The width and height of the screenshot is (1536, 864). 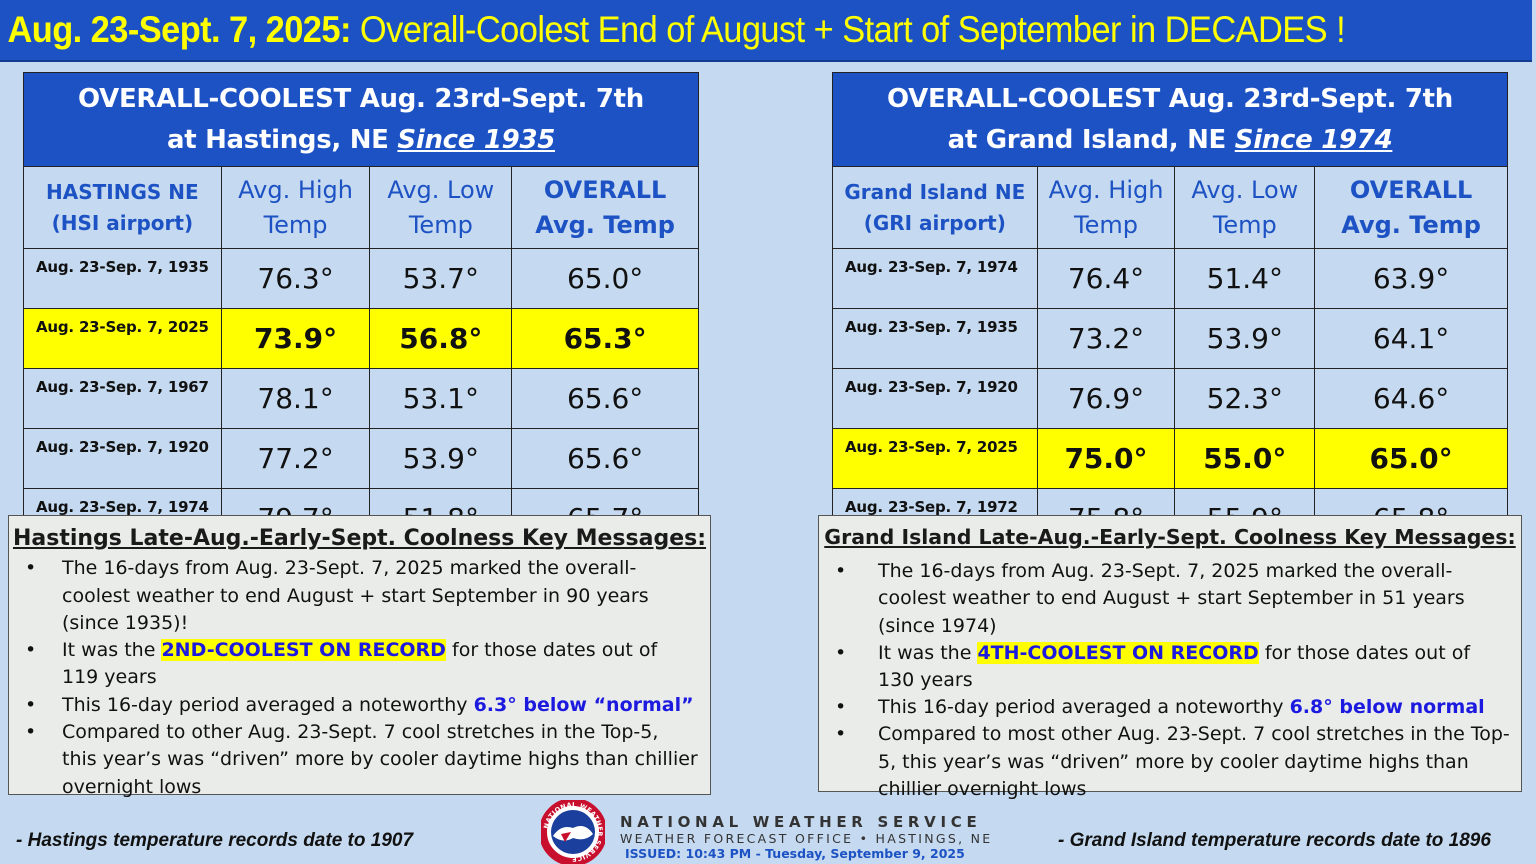 I want to click on table-row: Aug. 23-Sep. 7, 1920 76.9° 52.3° 64.6°, so click(x=1170, y=398).